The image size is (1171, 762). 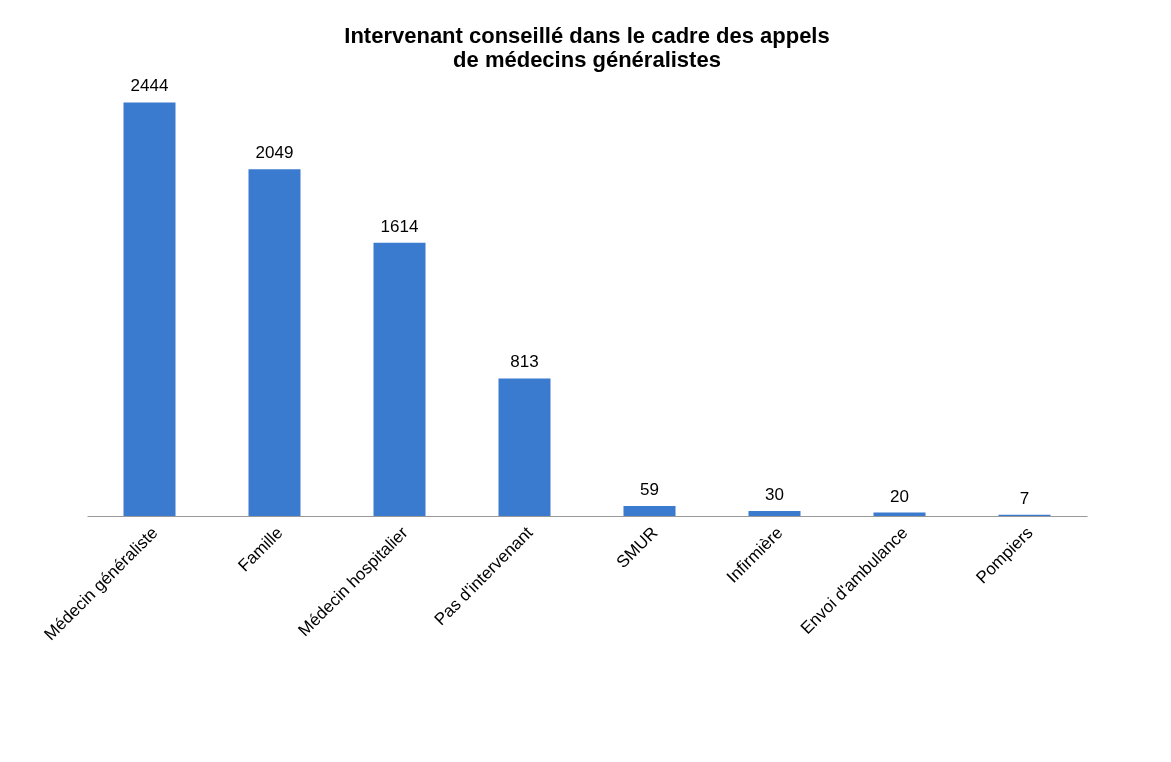 I want to click on data-label: 7, so click(x=1024, y=498).